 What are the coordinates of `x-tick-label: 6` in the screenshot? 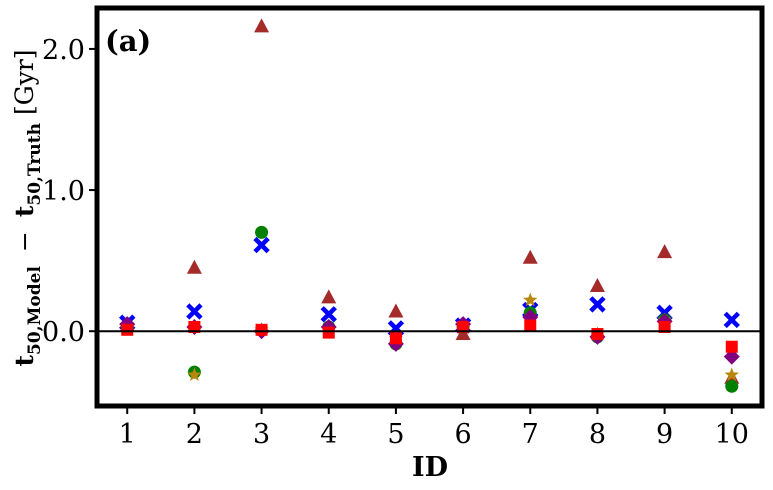 It's located at (462, 434).